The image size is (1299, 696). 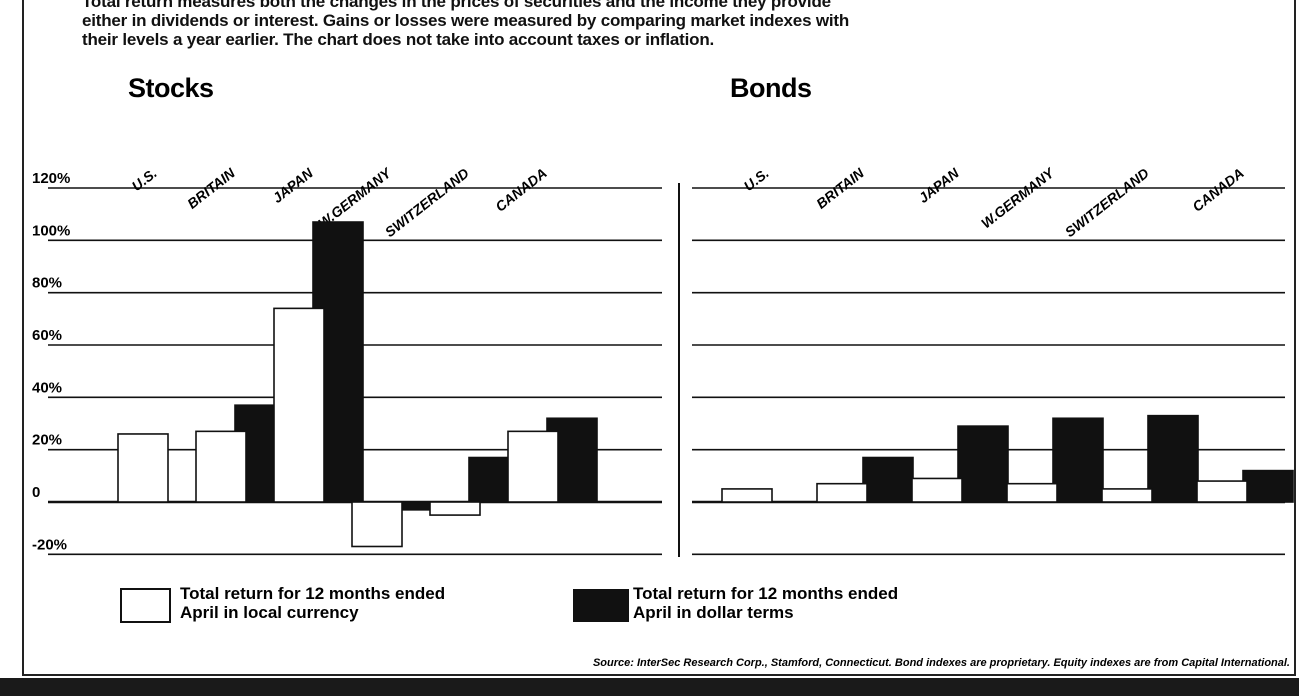 I want to click on y-tick-label: 80%, so click(x=47, y=283).